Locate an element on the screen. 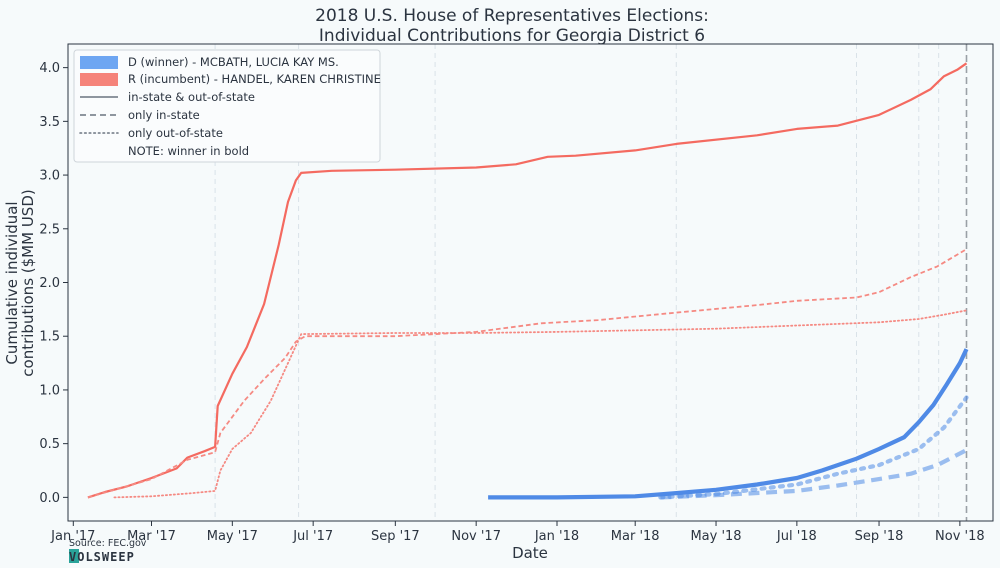 The image size is (1000, 568). y-axis-label-line-1: Cumulative individual is located at coordinates (12, 282).